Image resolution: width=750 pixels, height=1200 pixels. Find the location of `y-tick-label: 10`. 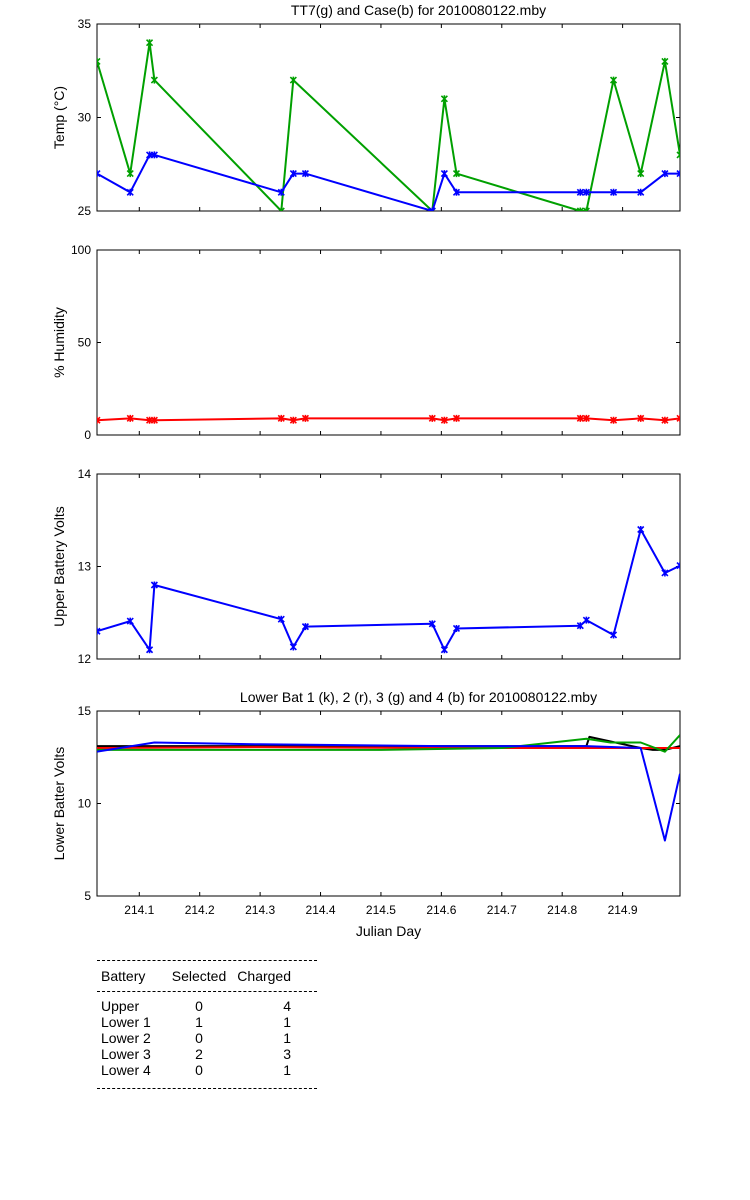

y-tick-label: 10 is located at coordinates (85, 804).